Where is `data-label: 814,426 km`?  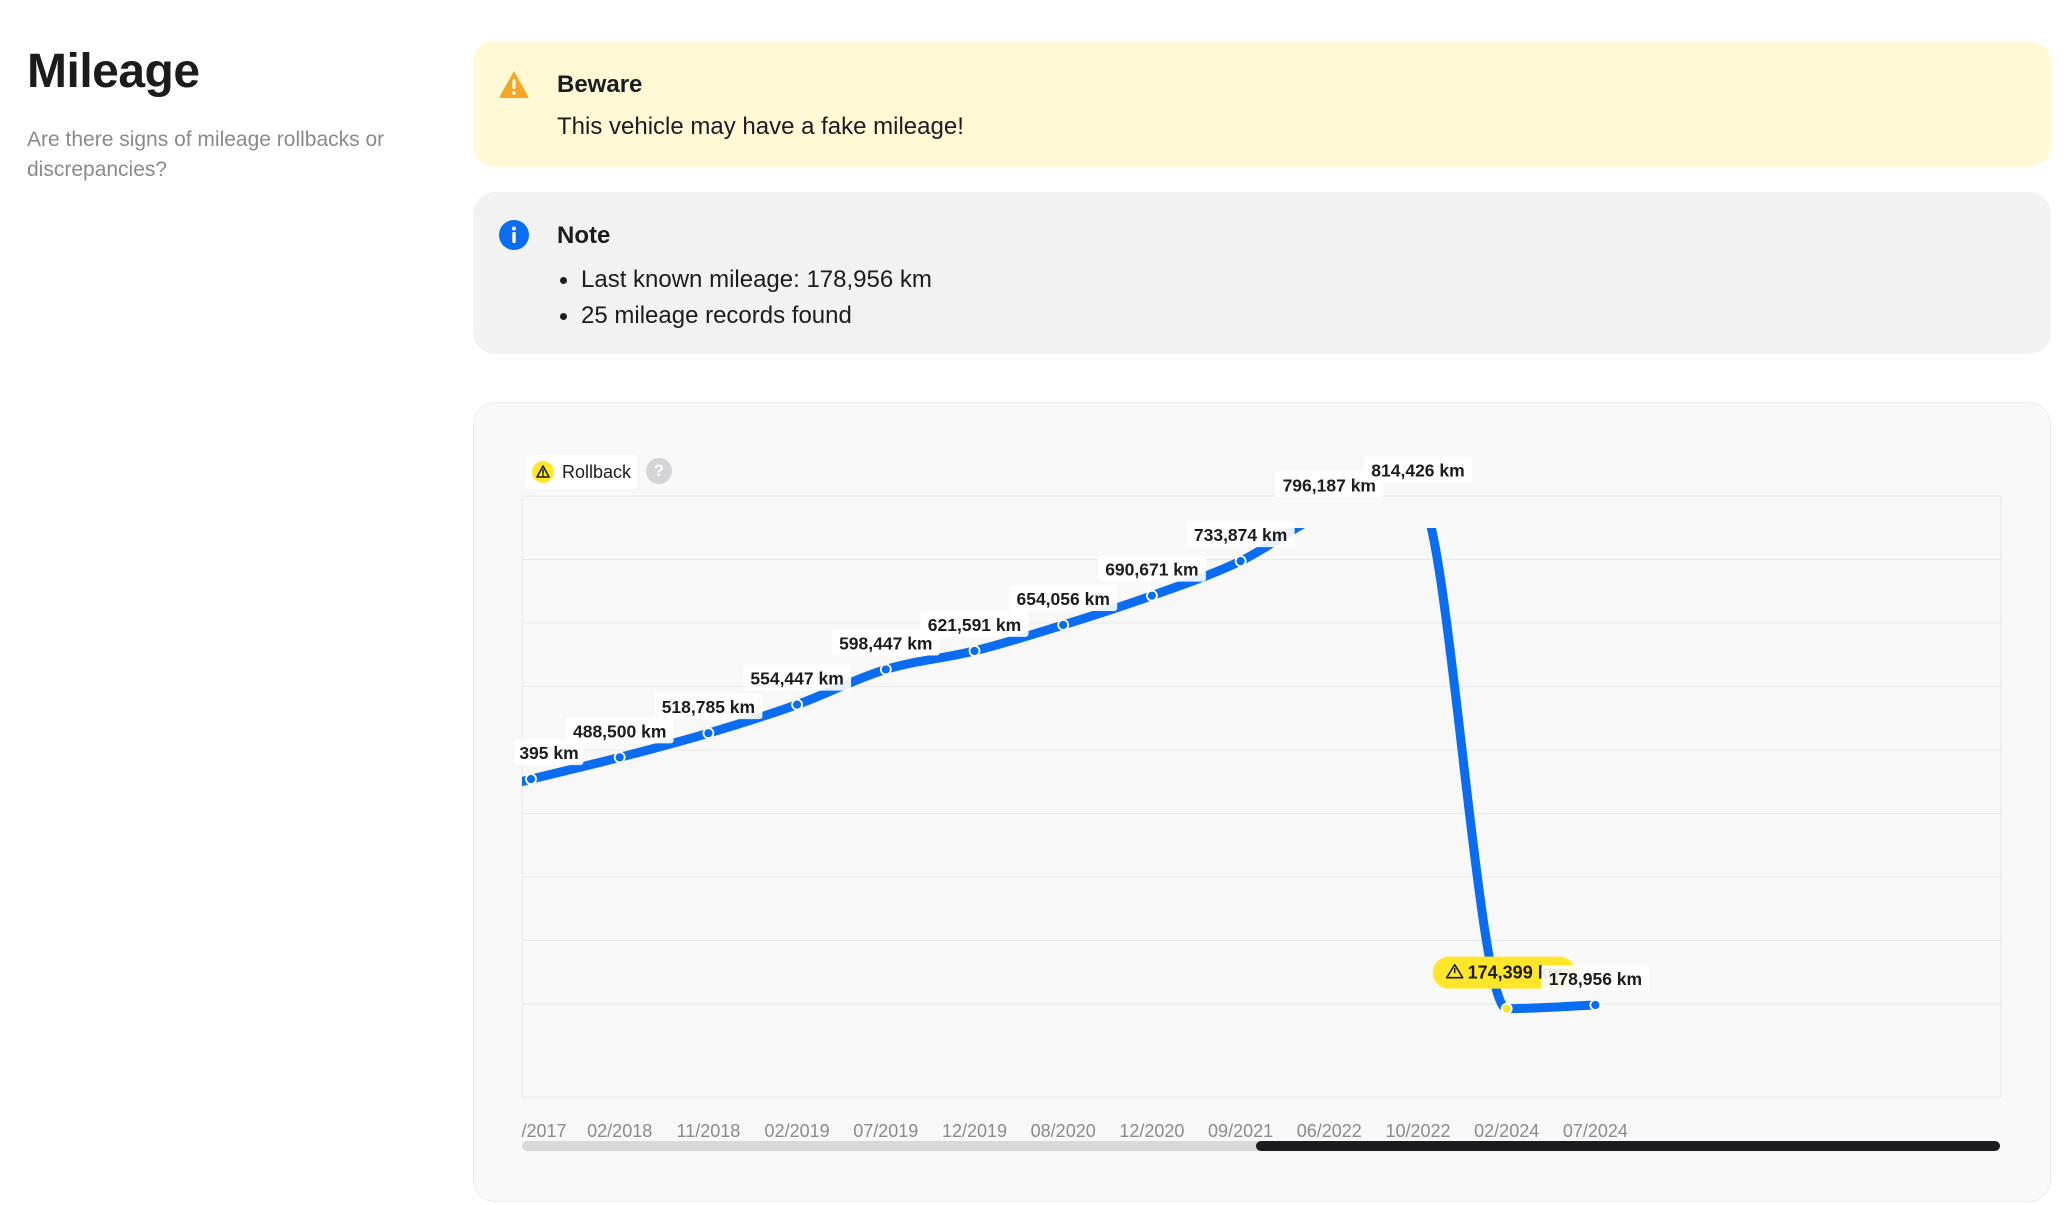
data-label: 814,426 km is located at coordinates (1418, 469).